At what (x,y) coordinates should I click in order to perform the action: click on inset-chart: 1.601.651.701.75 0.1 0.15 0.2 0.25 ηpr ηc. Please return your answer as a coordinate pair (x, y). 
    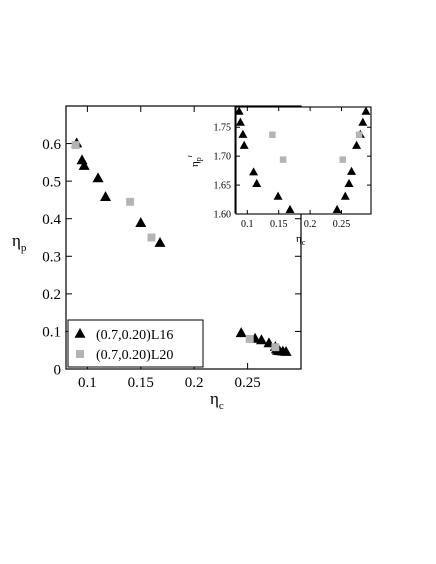
    Looking at the image, I should click on (279, 176).